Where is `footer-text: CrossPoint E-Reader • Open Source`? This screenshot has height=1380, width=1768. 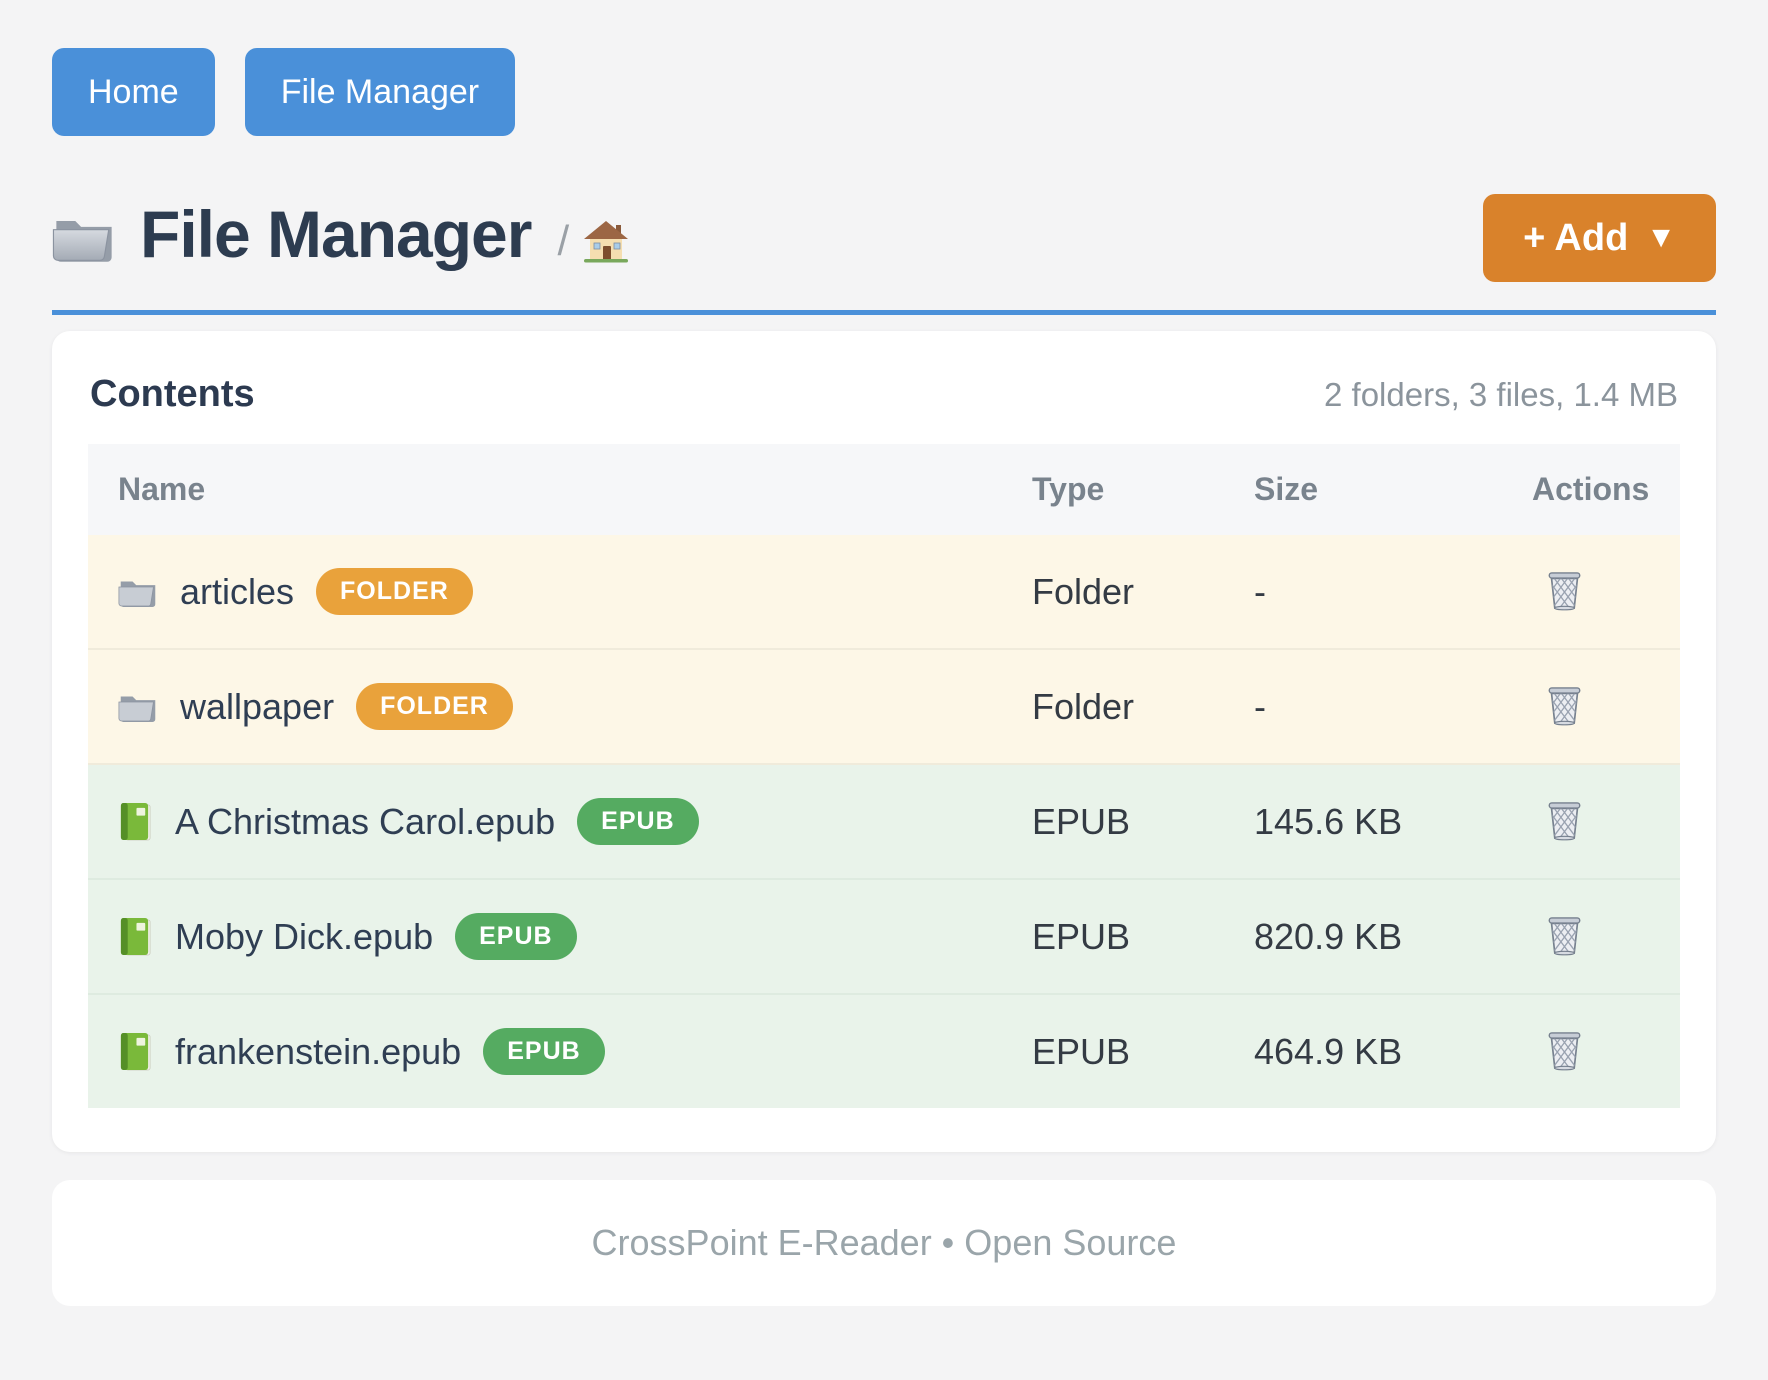
footer-text: CrossPoint E-Reader • Open Source is located at coordinates (884, 1242).